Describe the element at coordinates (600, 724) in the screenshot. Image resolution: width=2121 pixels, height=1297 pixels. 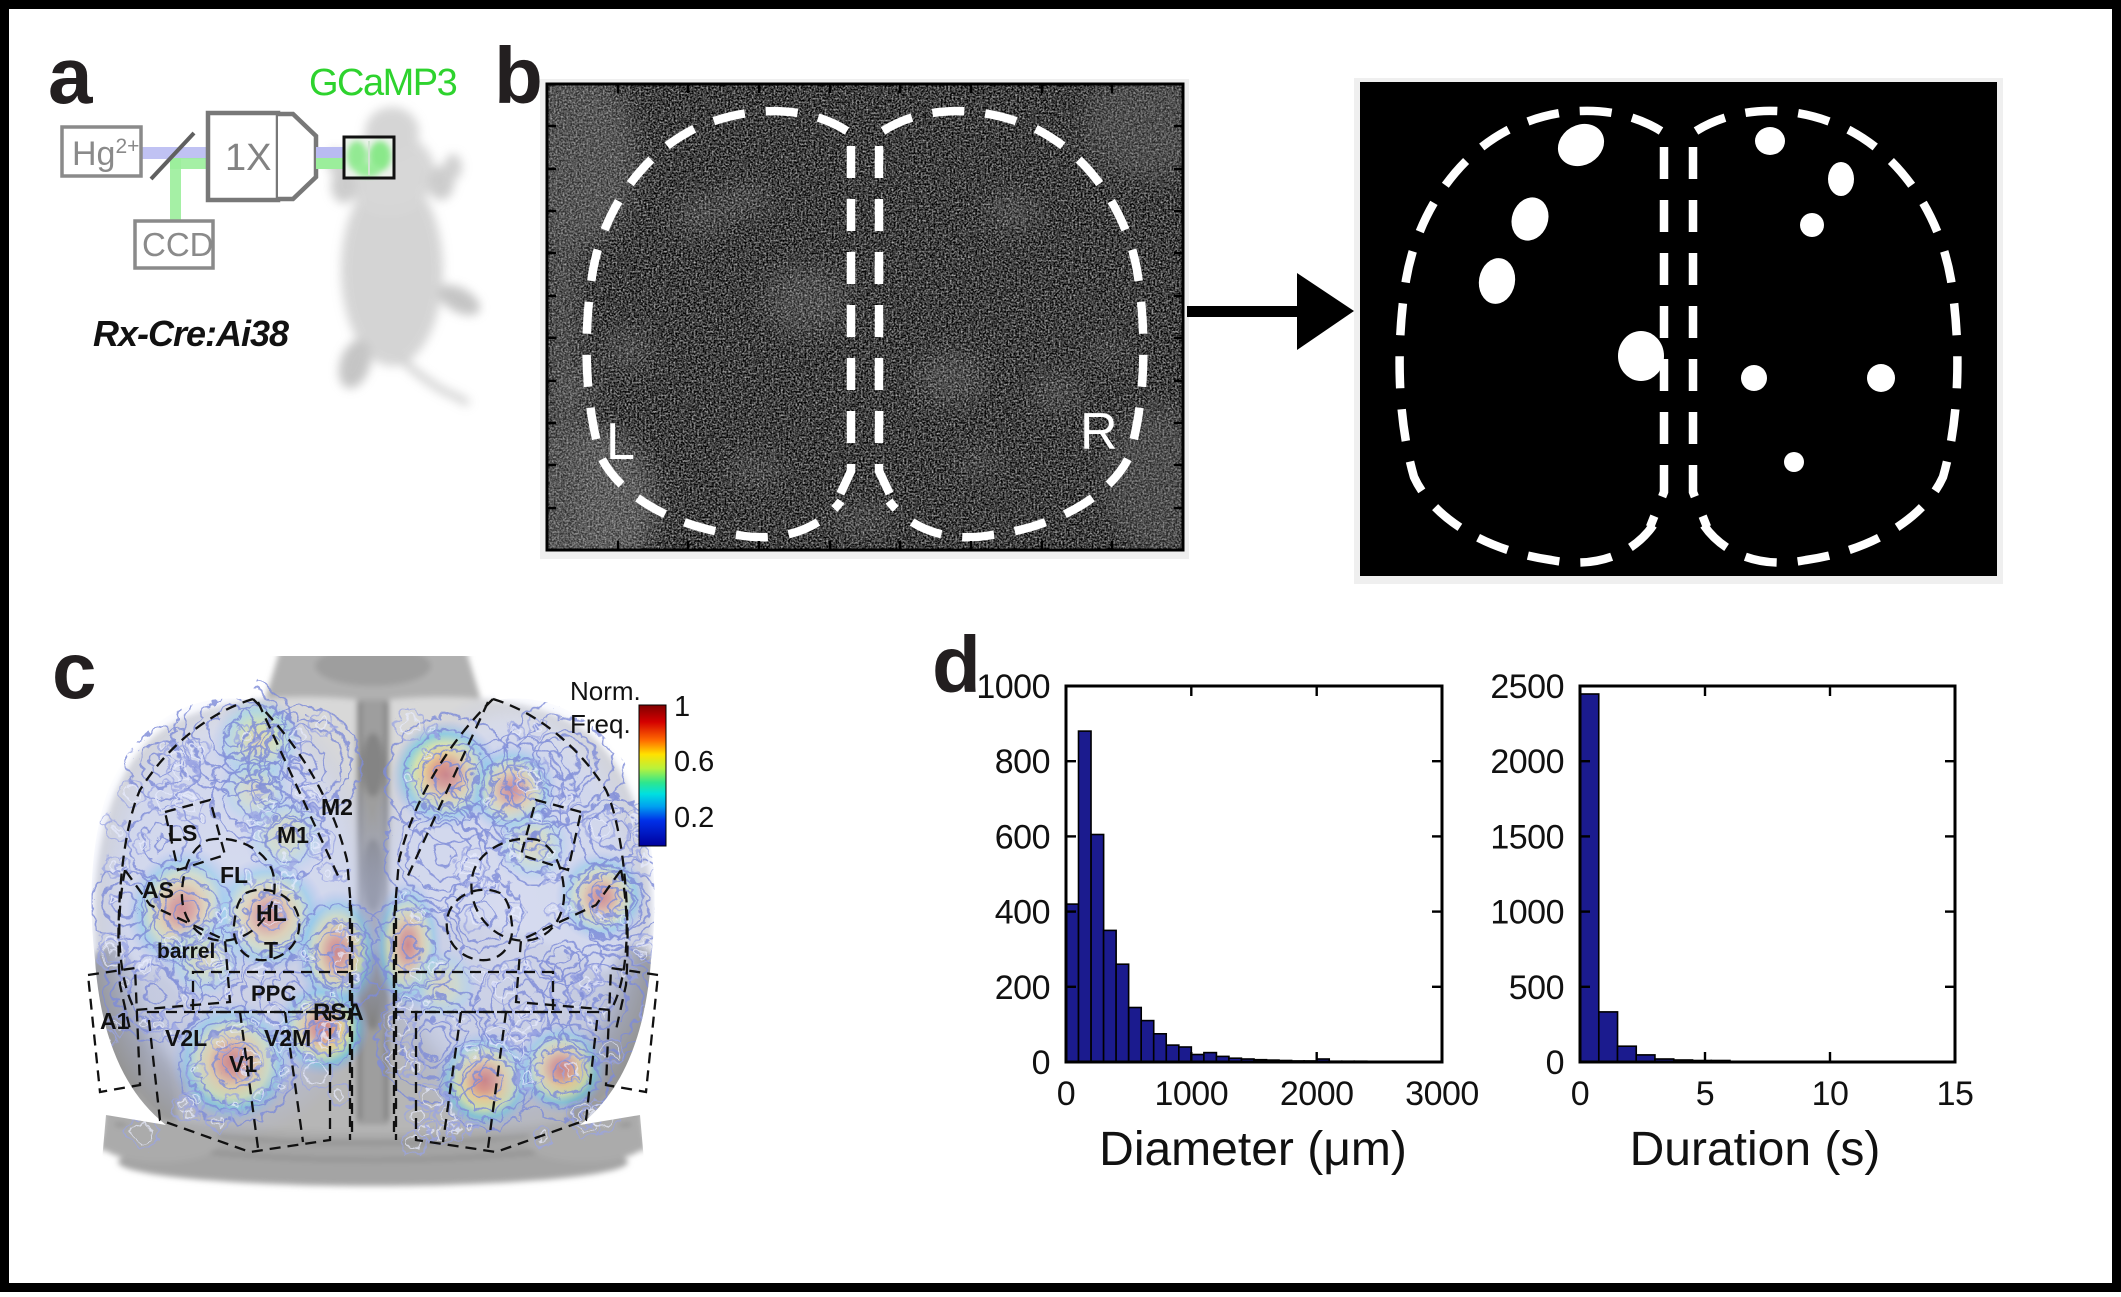
I see `svg-text: Freq.` at that location.